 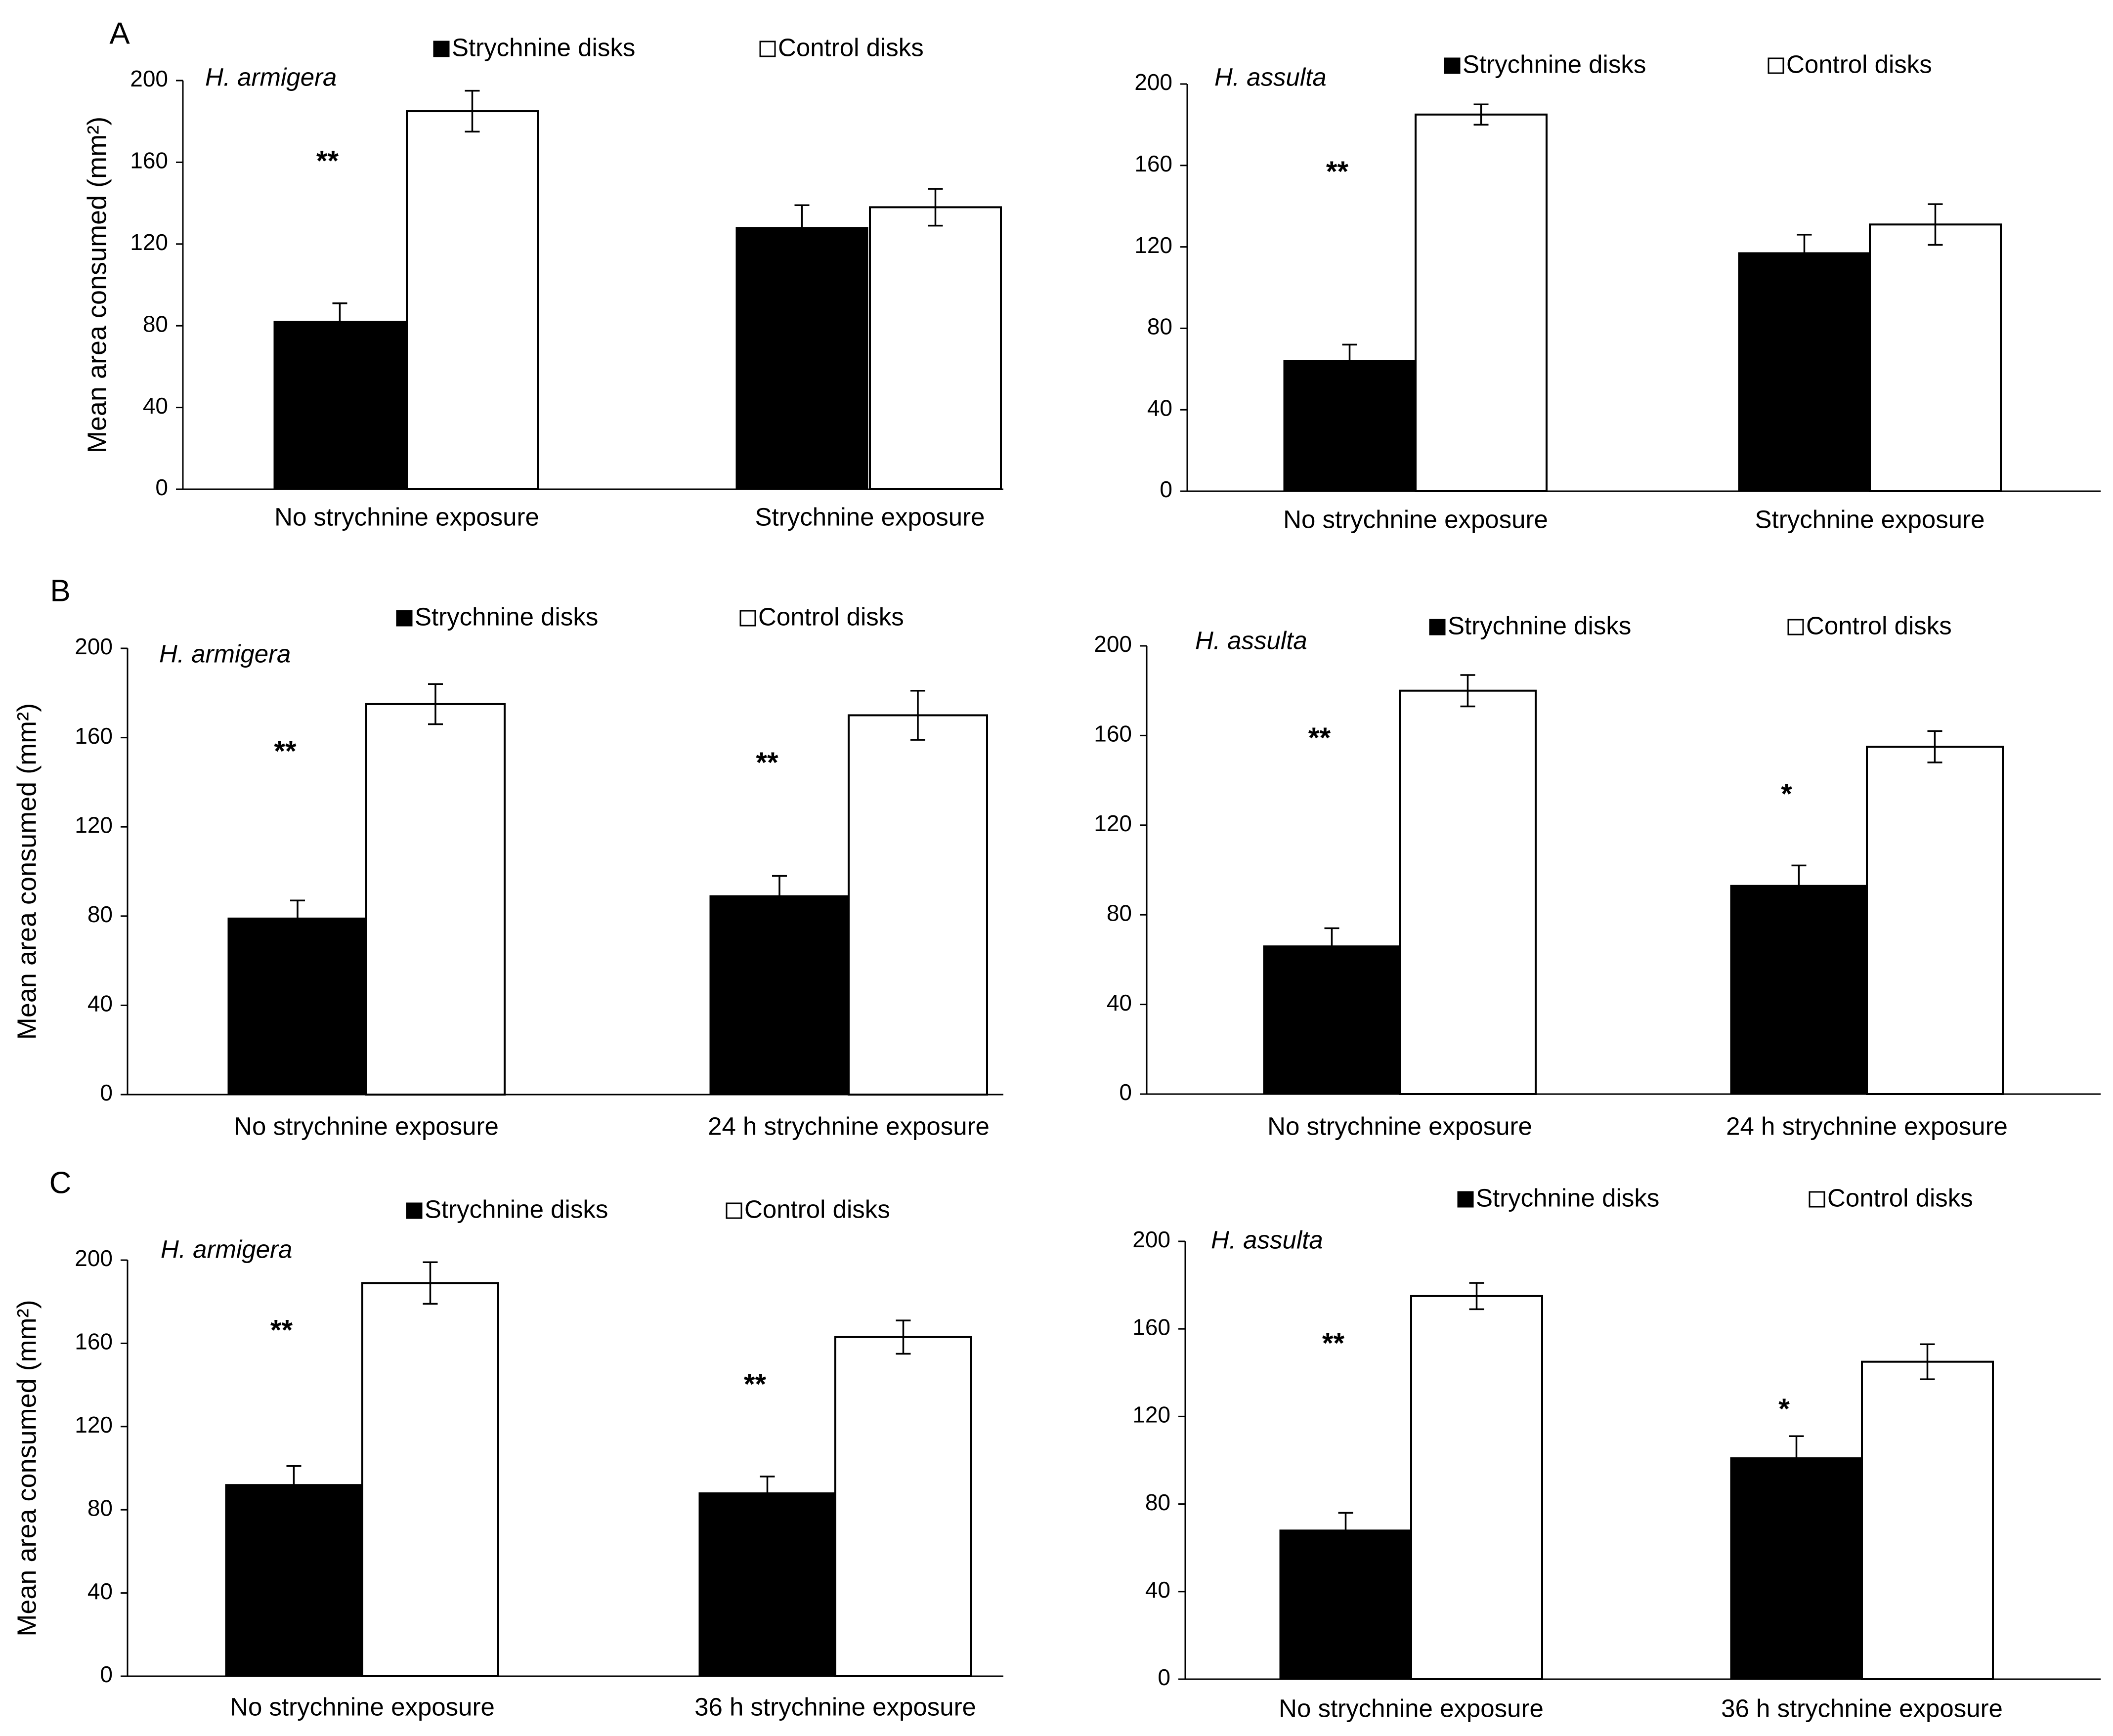 What do you see at coordinates (119, 33) in the screenshot?
I see `panel-letter: A` at bounding box center [119, 33].